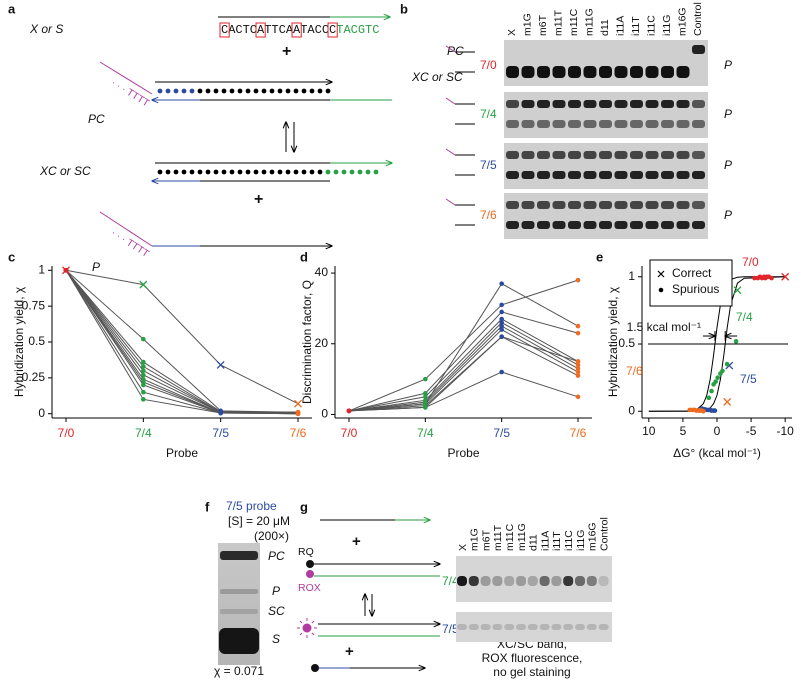 The width and height of the screenshot is (800, 680). I want to click on probe-label: 7/4, so click(488, 114).